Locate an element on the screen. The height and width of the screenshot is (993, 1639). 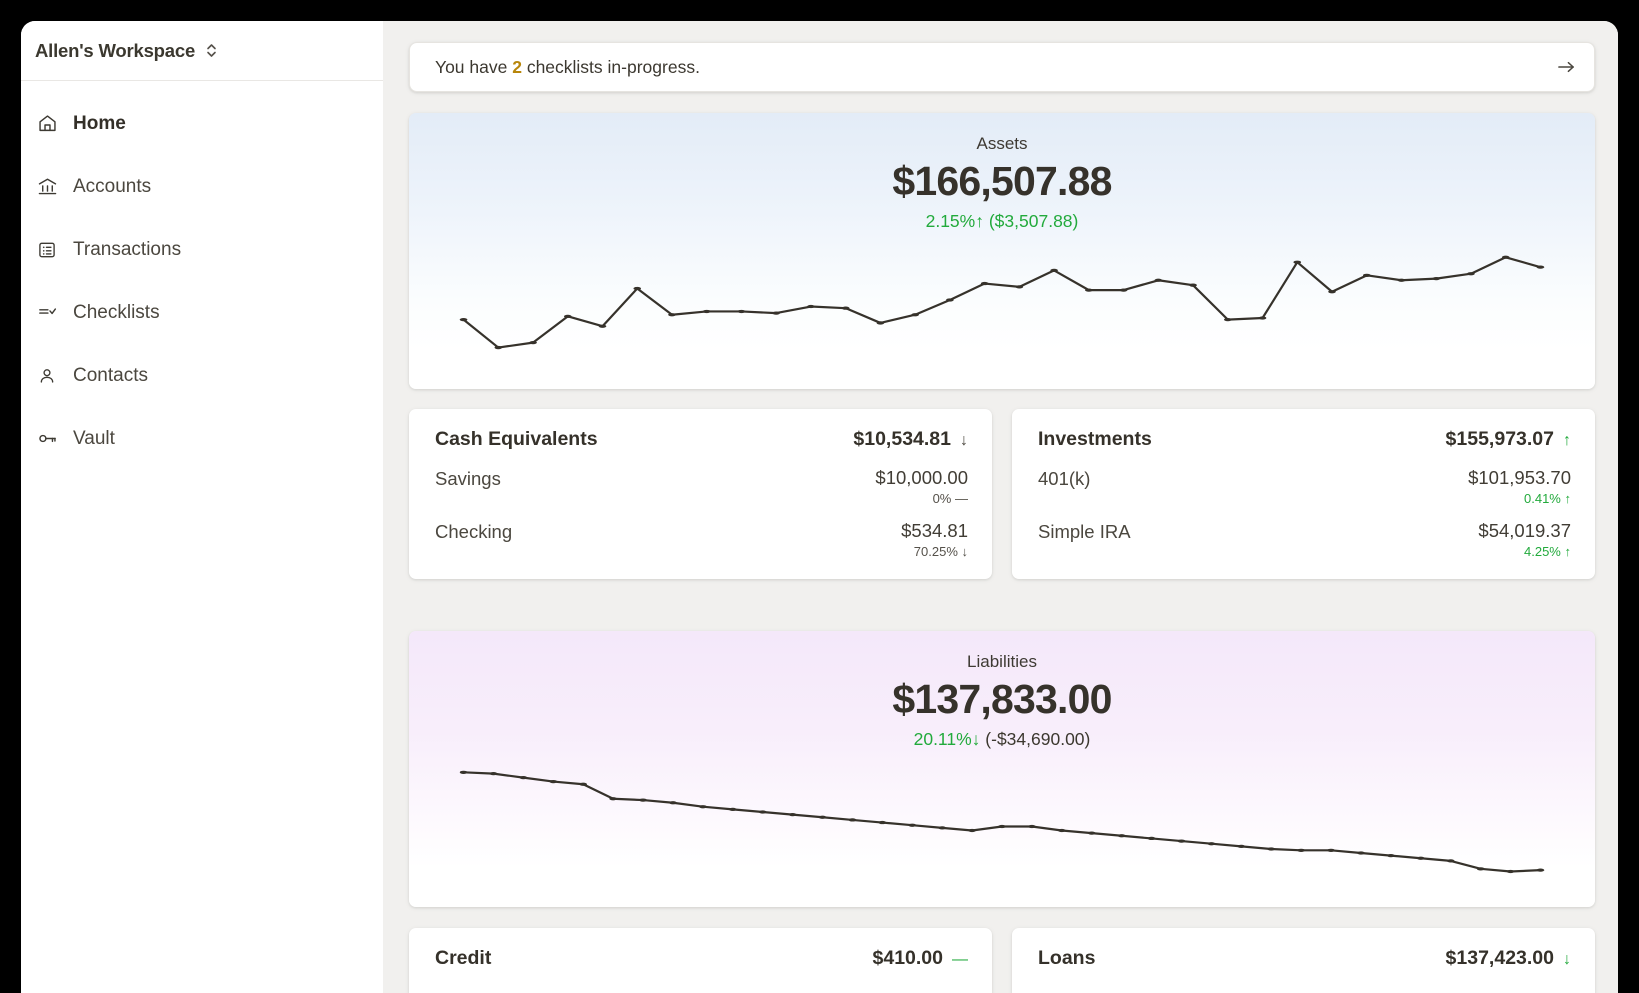
assets-change-arrow: ↑ is located at coordinates (979, 221).